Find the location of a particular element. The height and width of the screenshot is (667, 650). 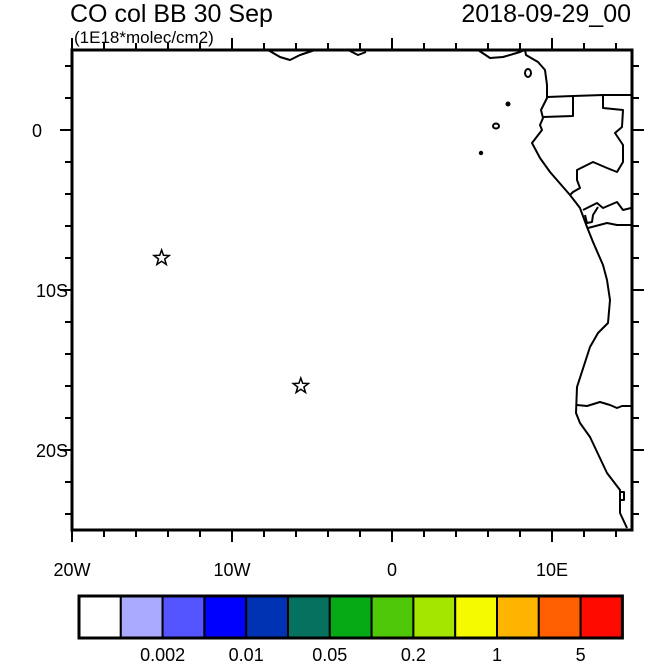

markers is located at coordinates (231, 321).